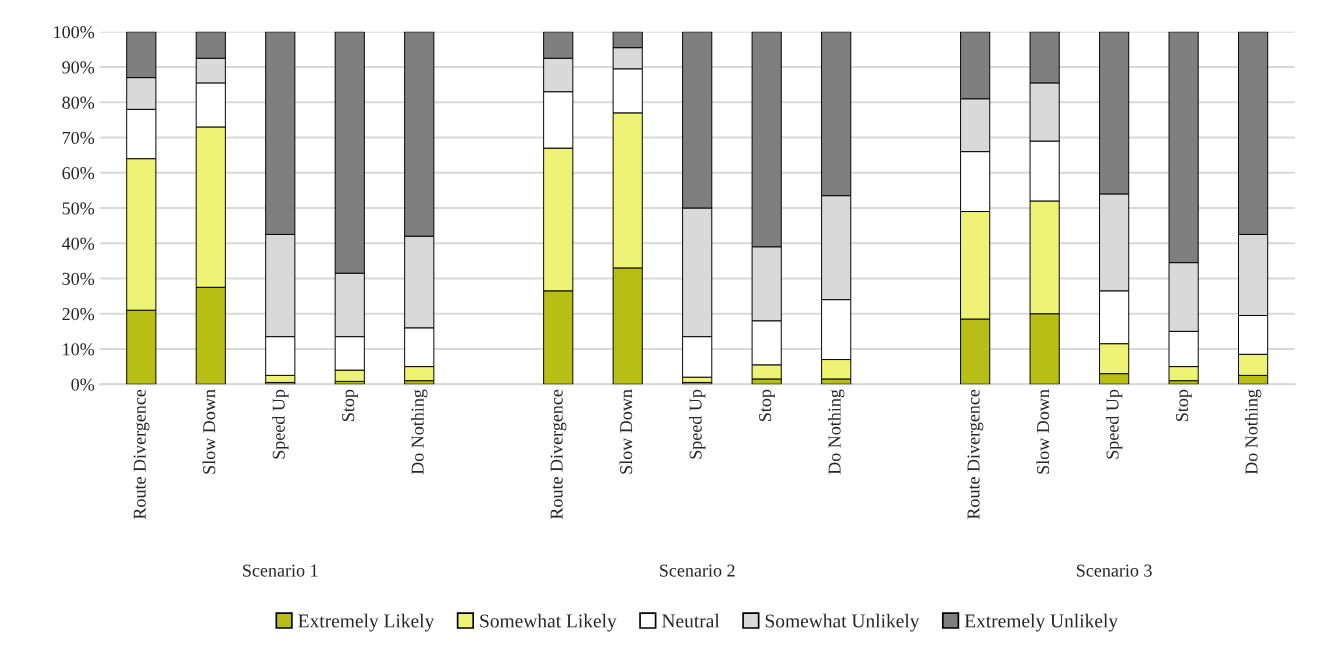 This screenshot has width=1328, height=649. I want to click on legend-label: Somewhat Likely, so click(548, 622).